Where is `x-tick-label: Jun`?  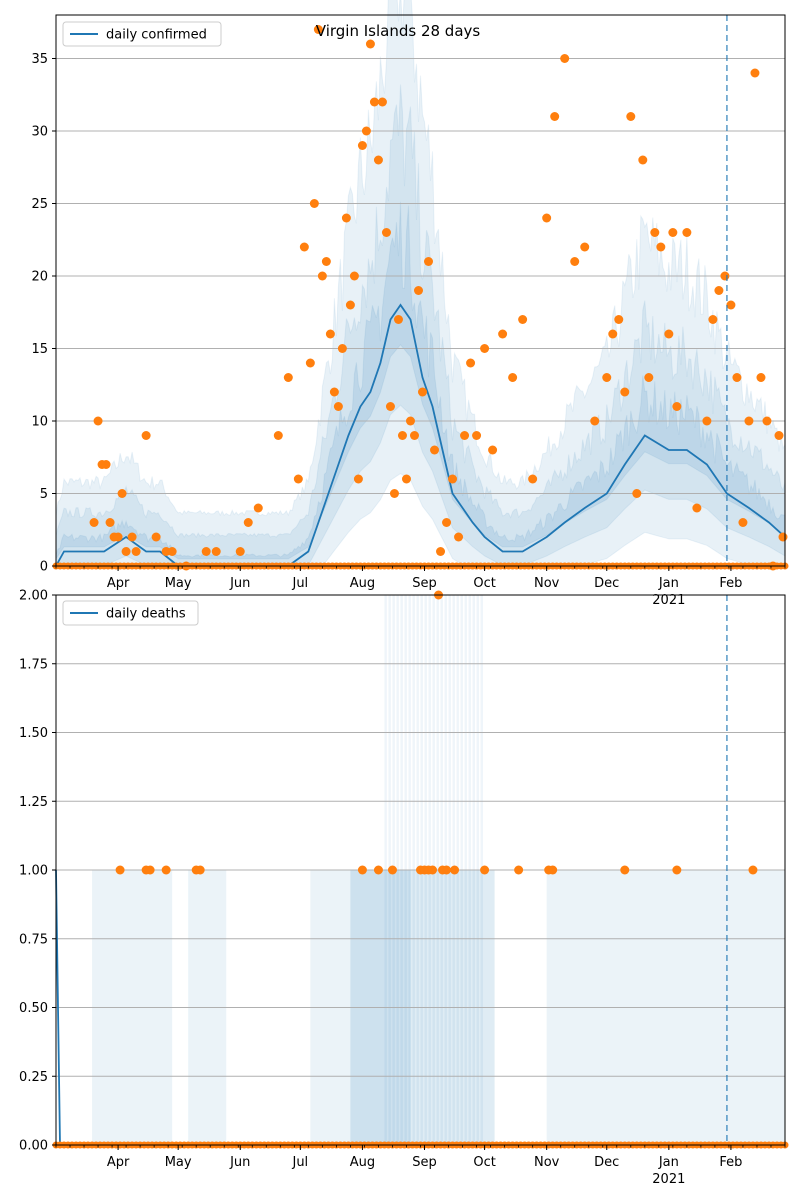
x-tick-label: Jun is located at coordinates (239, 1162).